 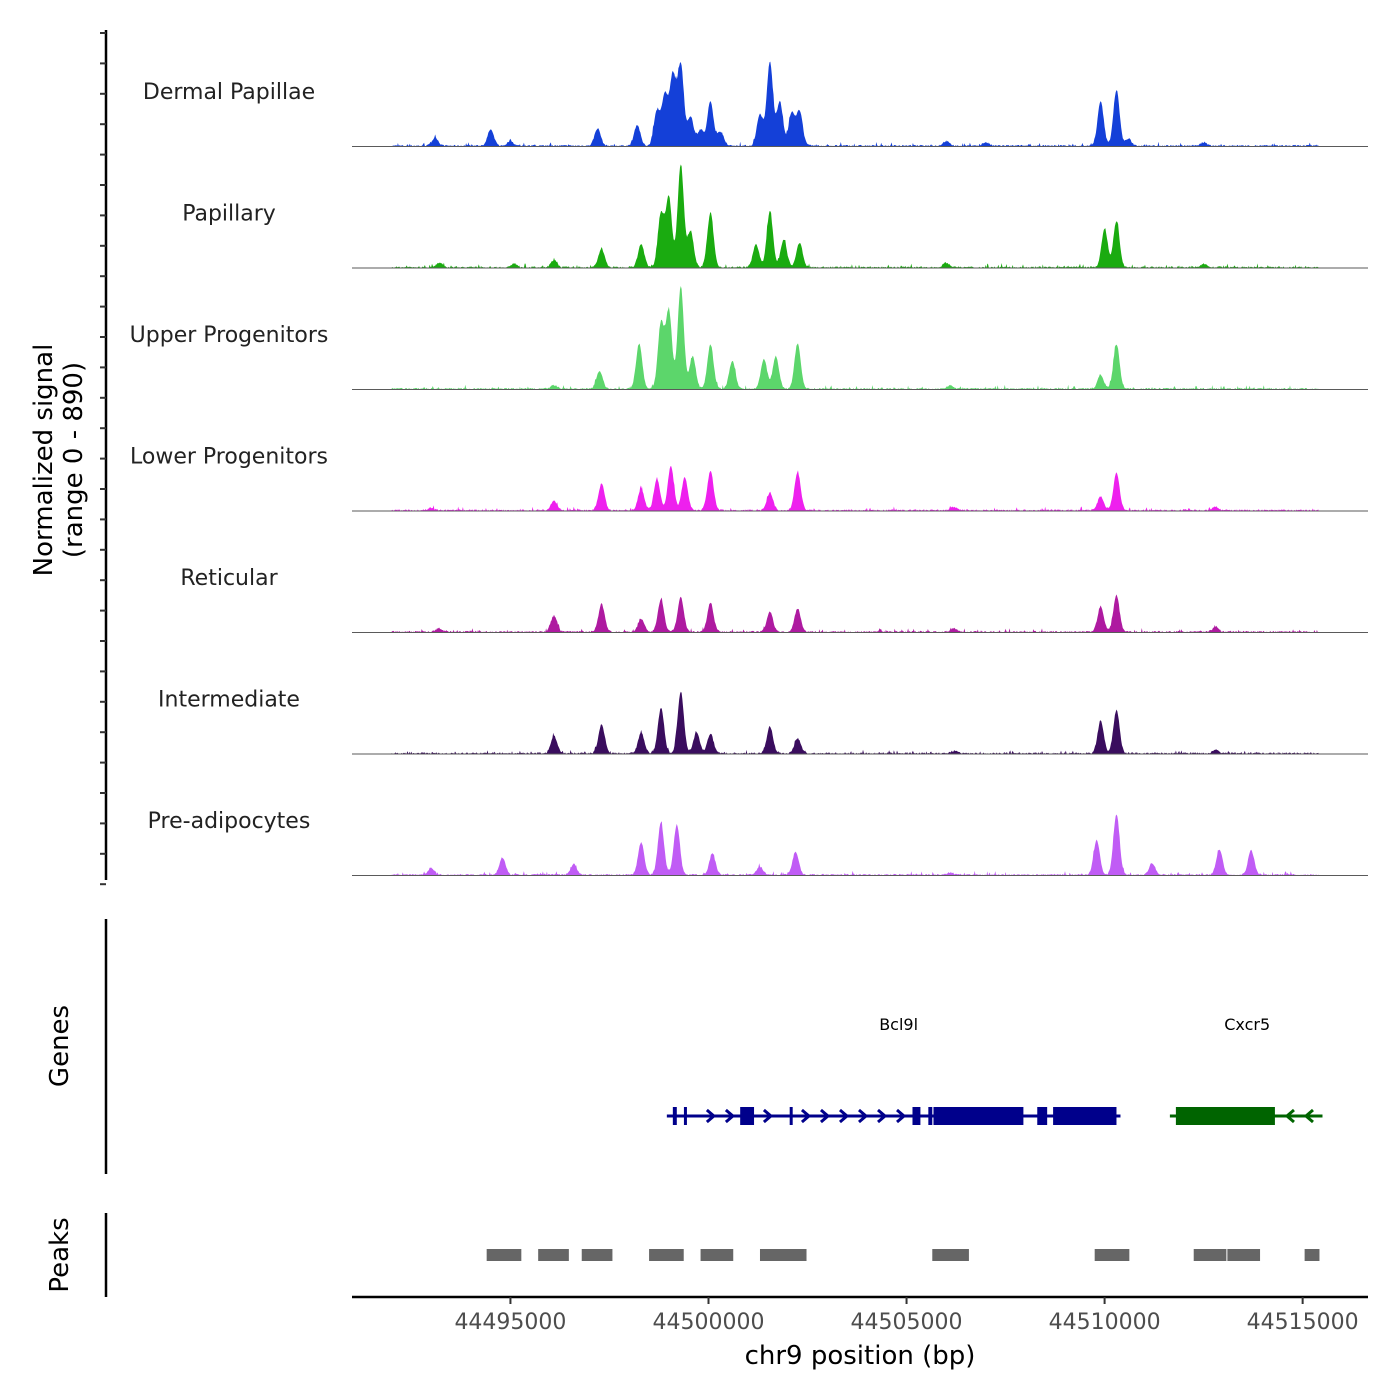 What do you see at coordinates (898, 1024) in the screenshot?
I see `gene-label: Bcl9l` at bounding box center [898, 1024].